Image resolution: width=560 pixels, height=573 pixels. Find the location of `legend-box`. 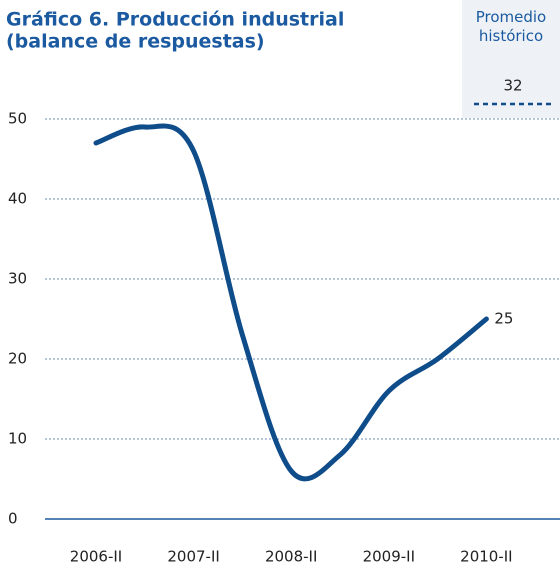

legend-box is located at coordinates (511, 59).